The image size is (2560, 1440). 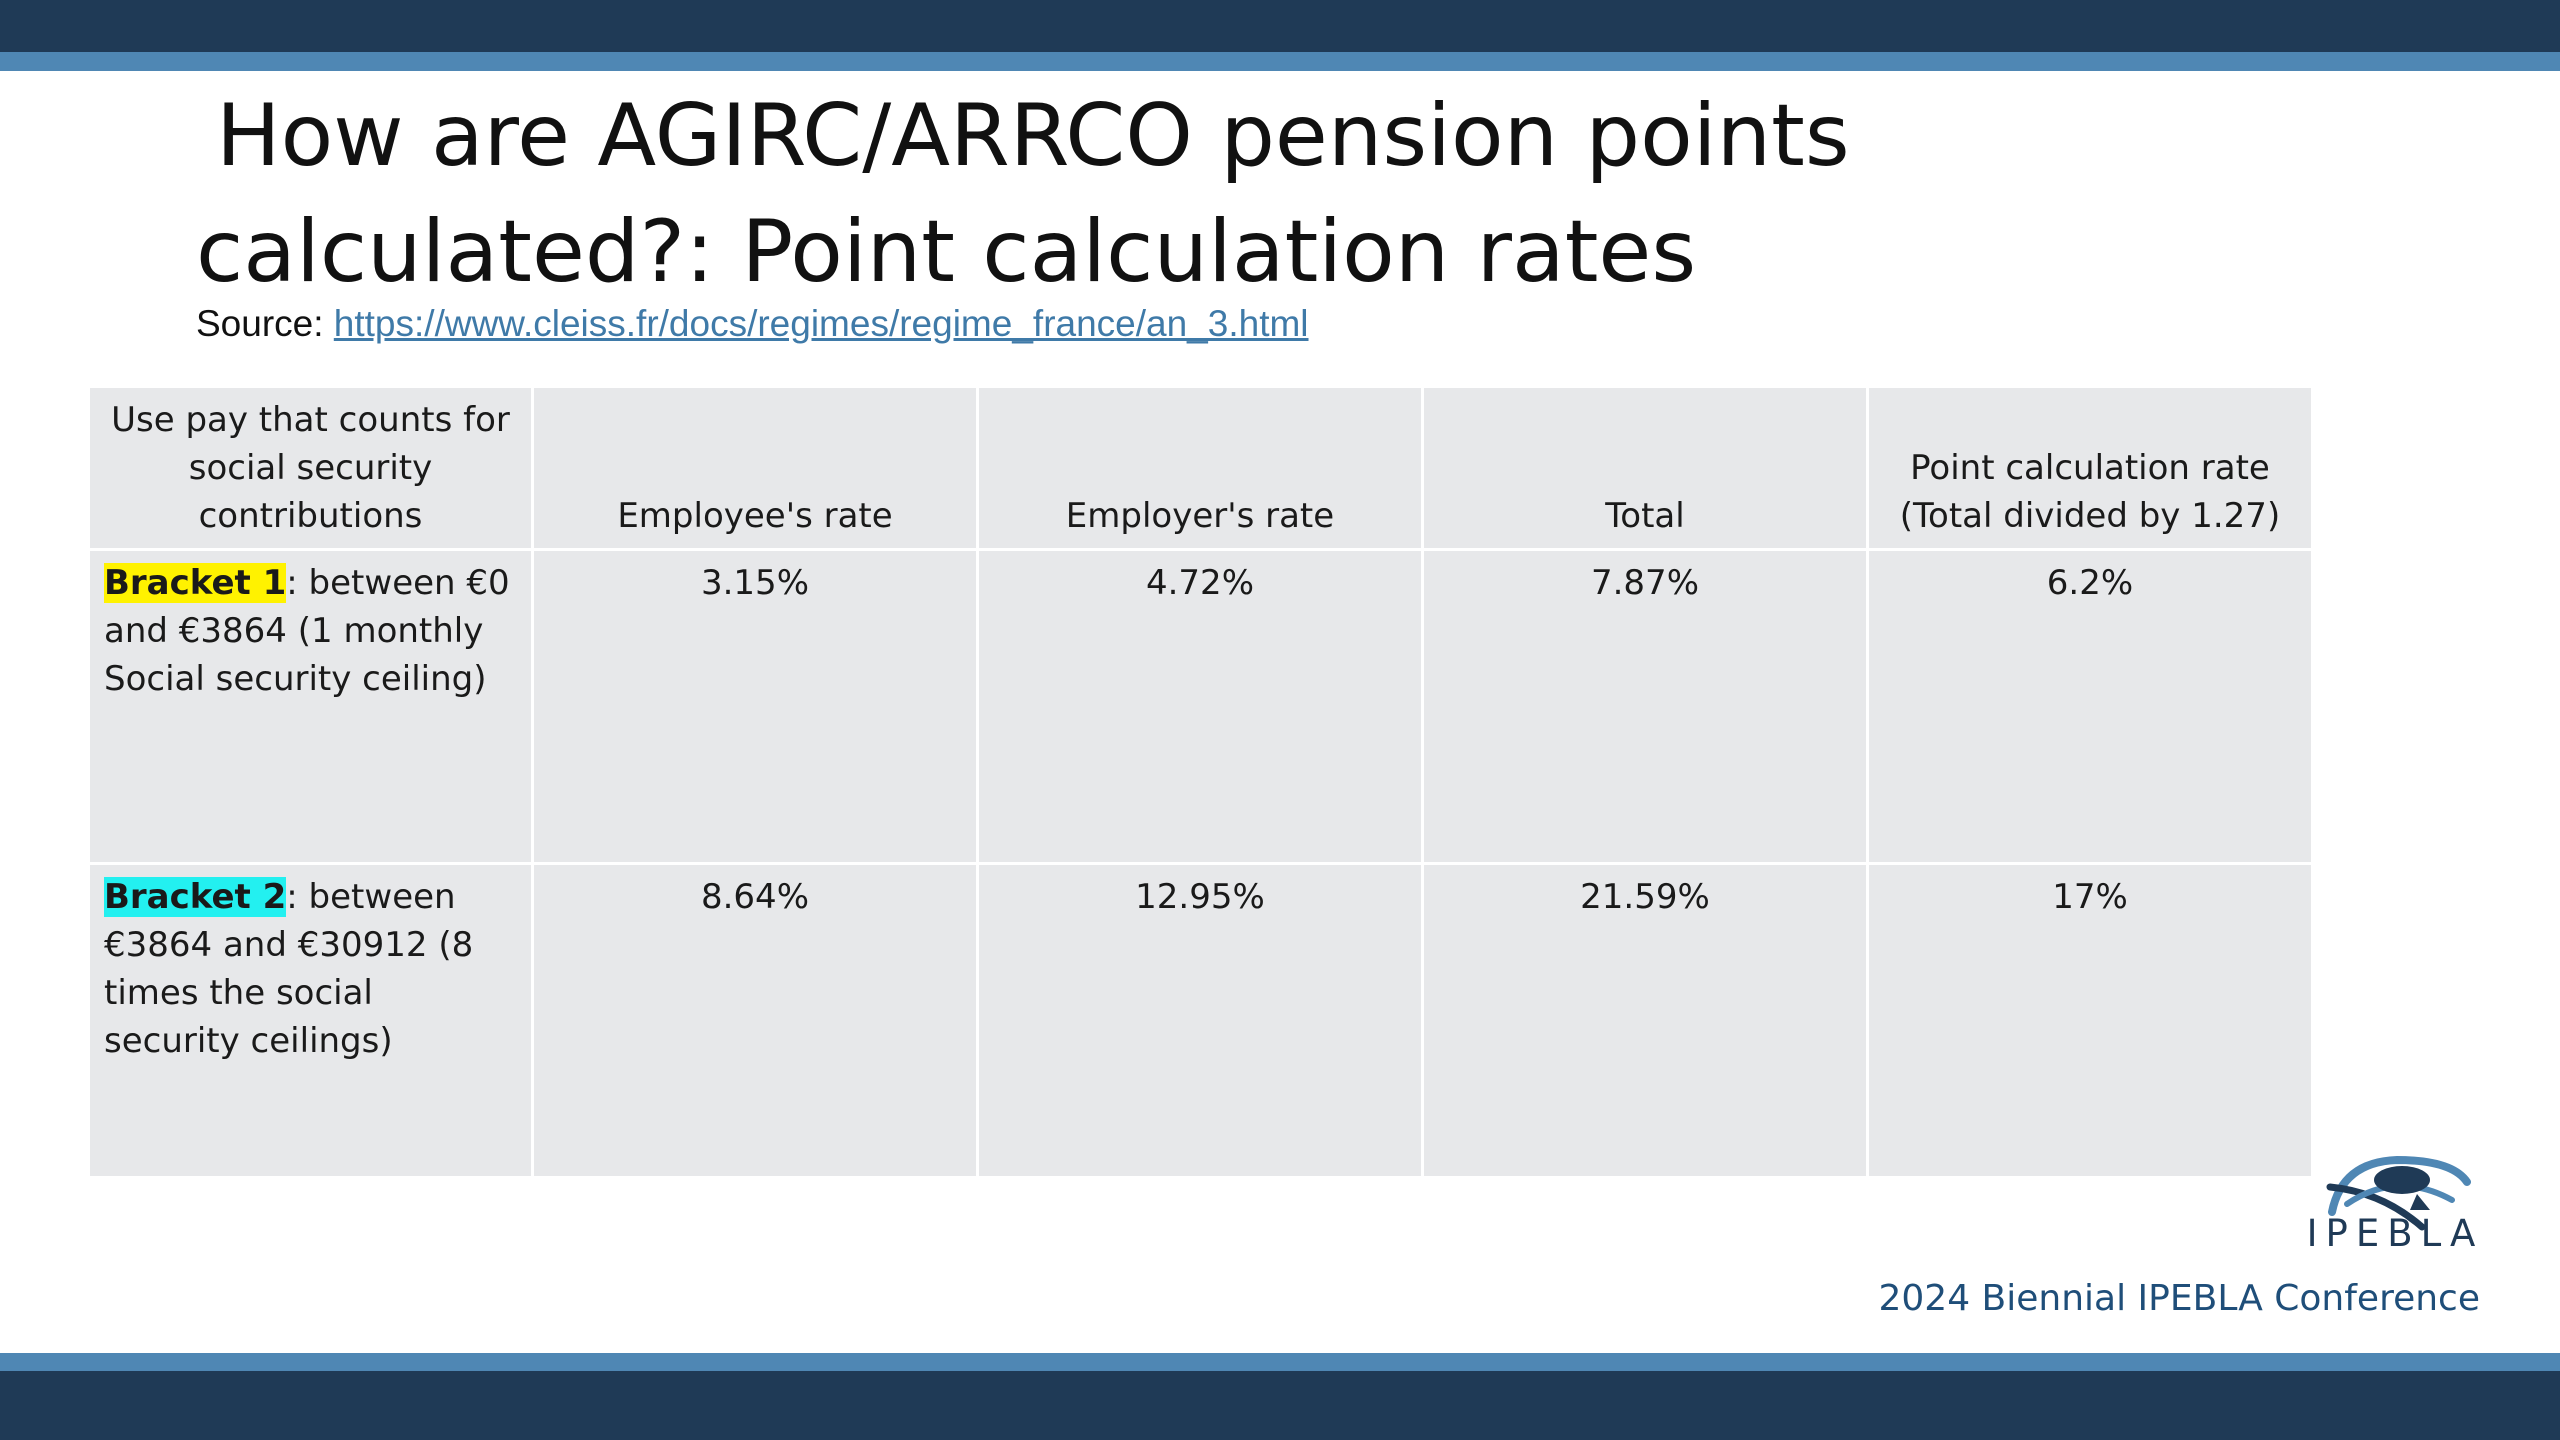 I want to click on header-employer-rate: Employer's rate, so click(x=1200, y=468).